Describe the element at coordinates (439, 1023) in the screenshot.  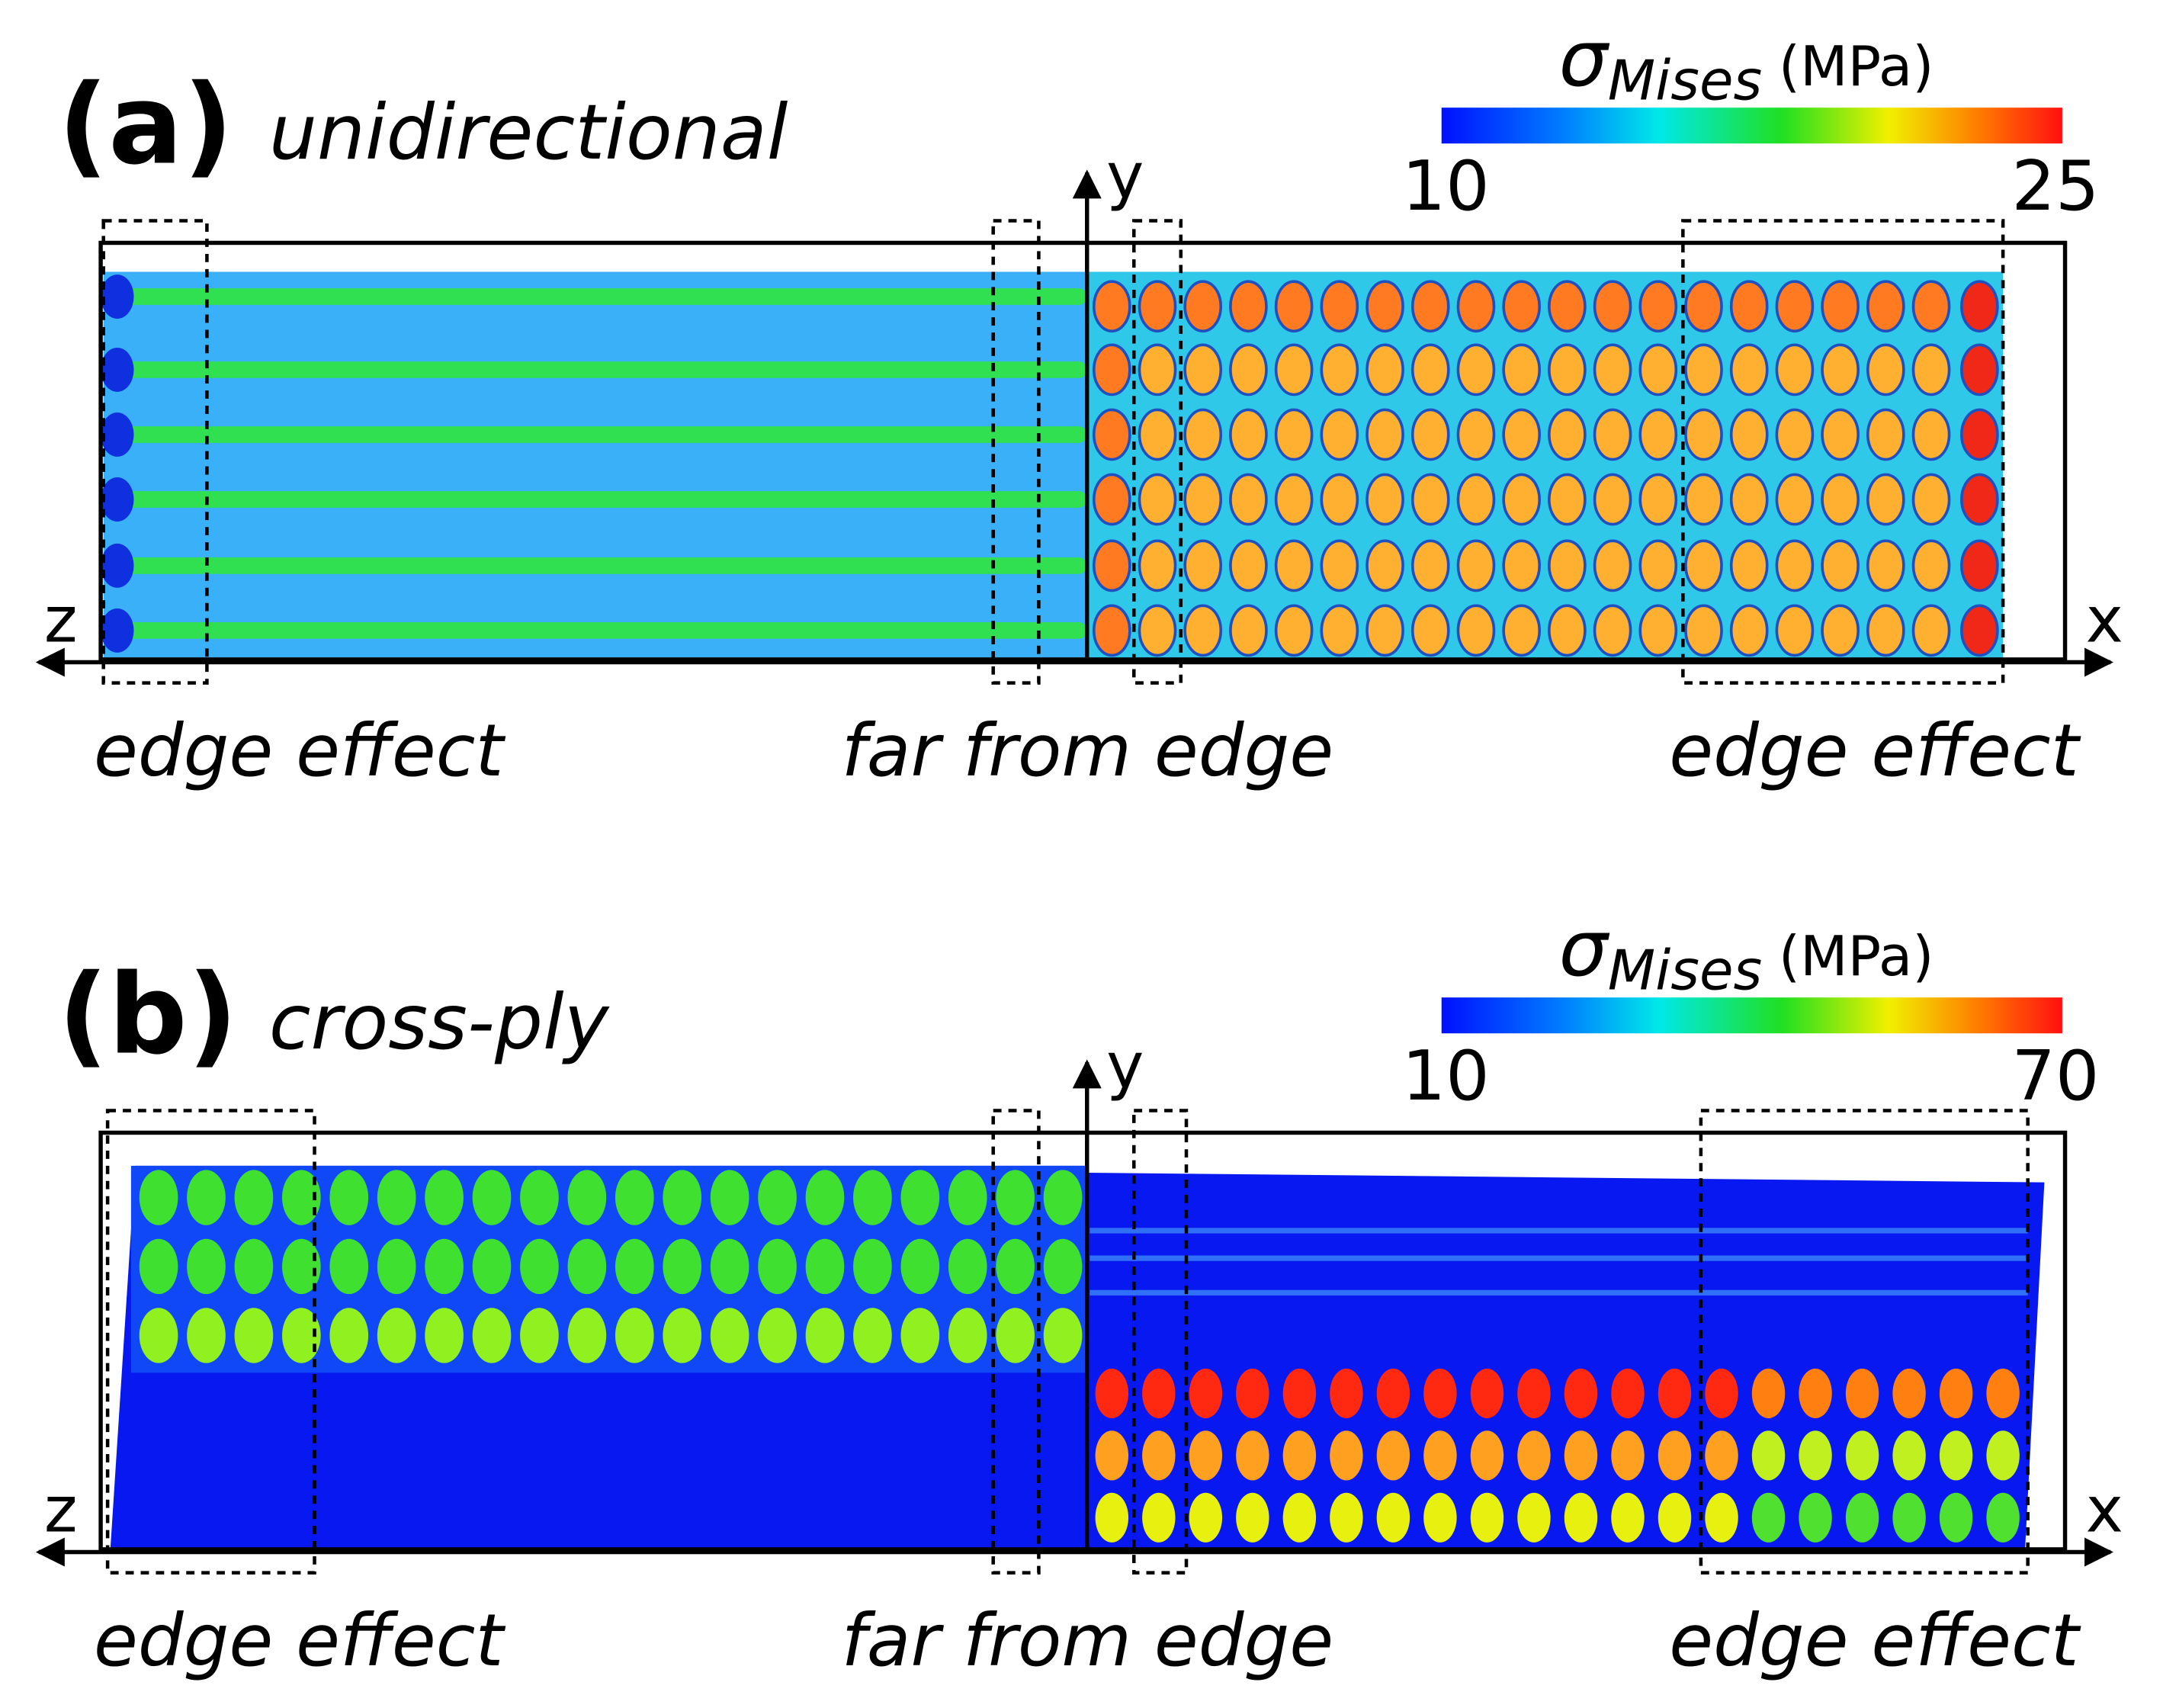
I see `panel-title: cross-ply` at that location.